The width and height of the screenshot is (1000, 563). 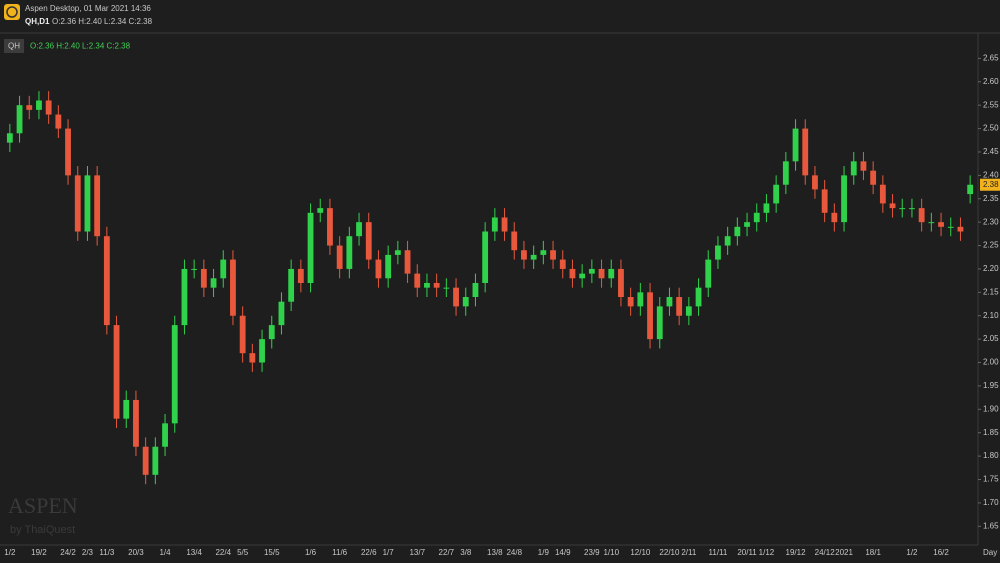 I want to click on x-tick-label: 2021, so click(x=844, y=552).